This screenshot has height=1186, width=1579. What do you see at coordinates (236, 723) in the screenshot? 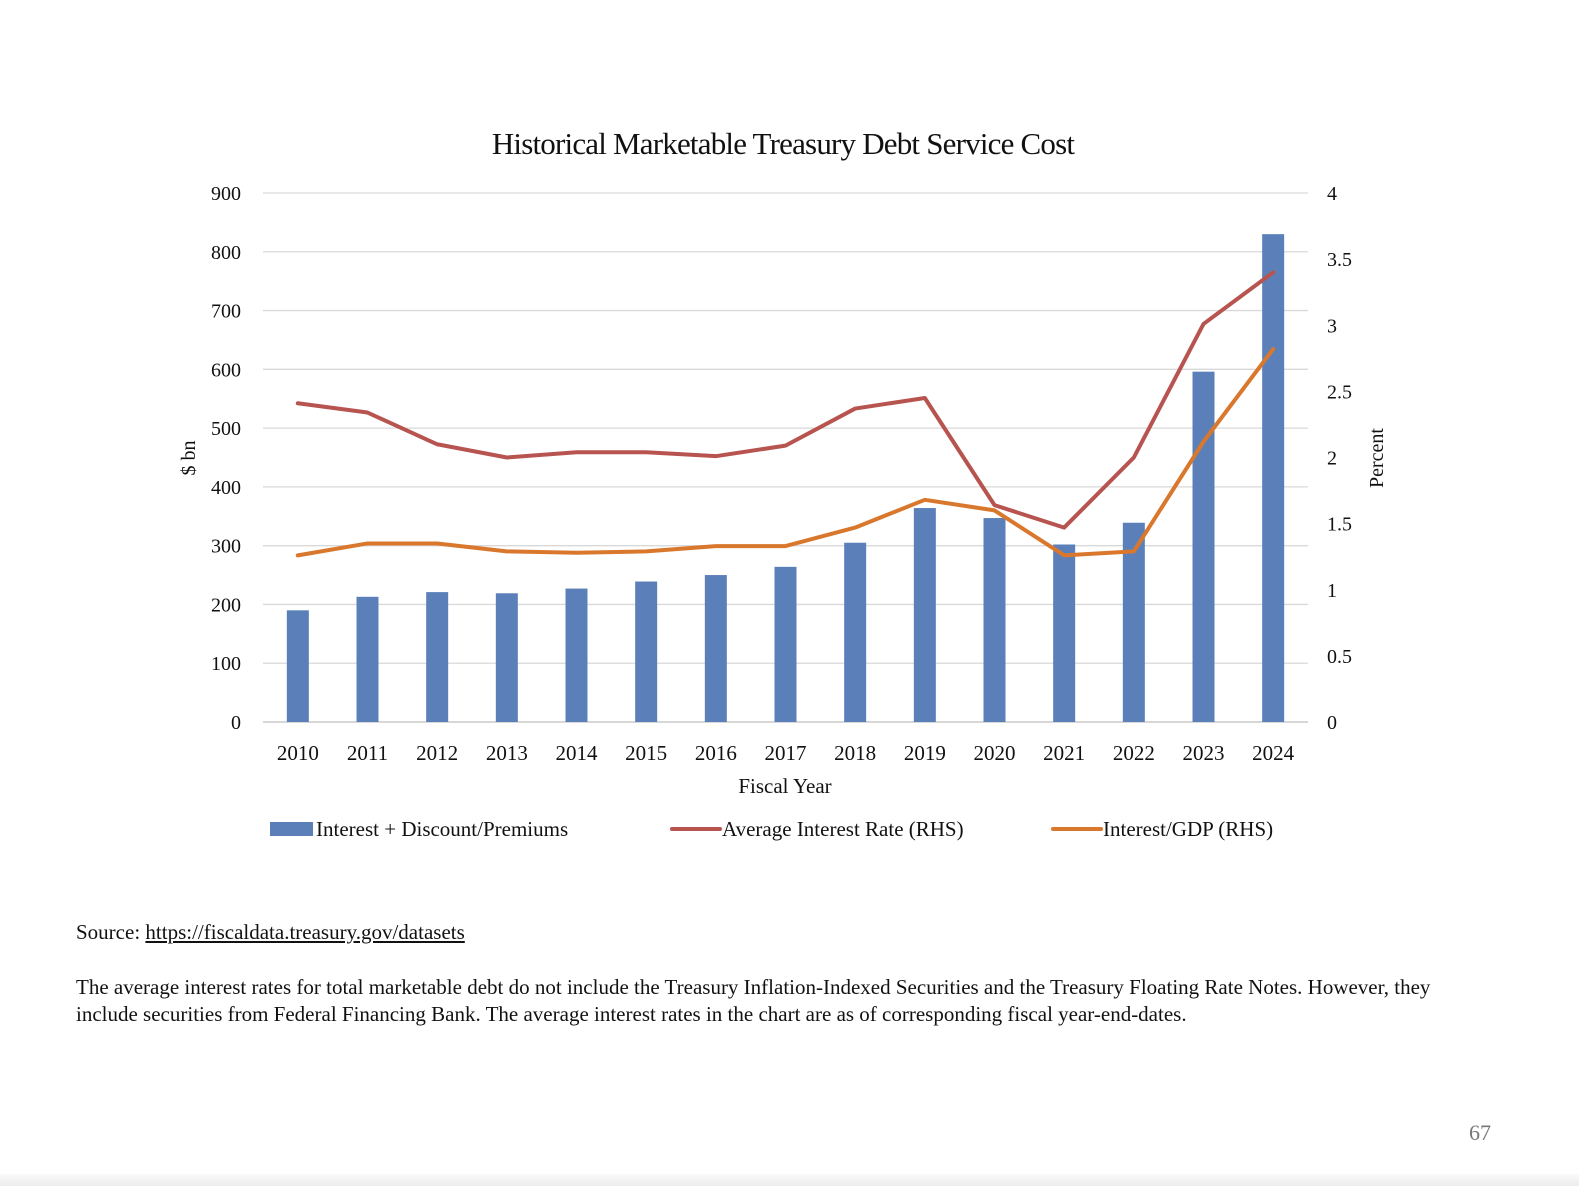
I see `y-tick-label: 0` at bounding box center [236, 723].